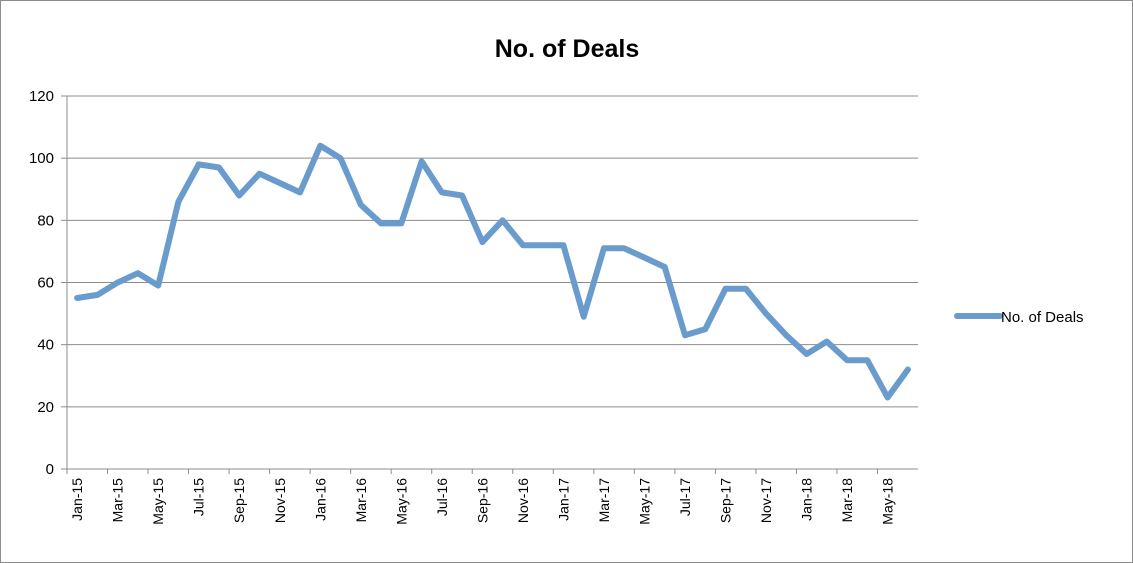  I want to click on x-tick-label-Nov-17: Nov-17, so click(766, 500).